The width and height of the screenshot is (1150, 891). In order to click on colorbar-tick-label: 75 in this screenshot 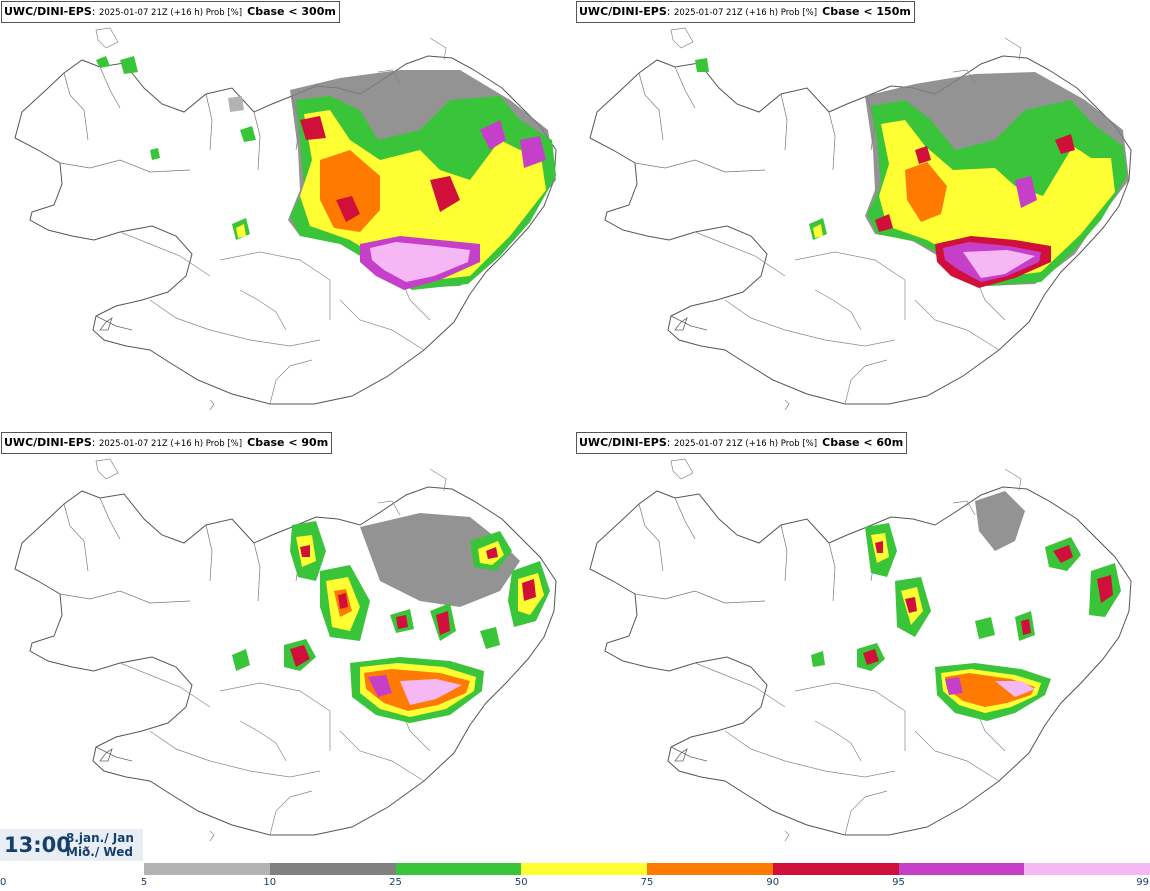, I will do `click(647, 882)`.